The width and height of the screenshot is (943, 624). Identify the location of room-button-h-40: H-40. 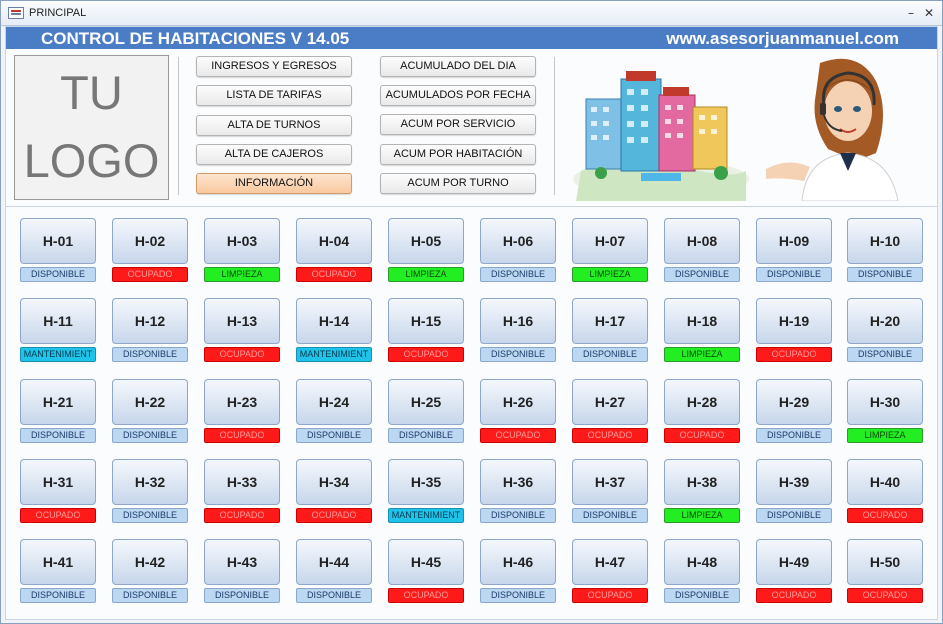
(885, 482).